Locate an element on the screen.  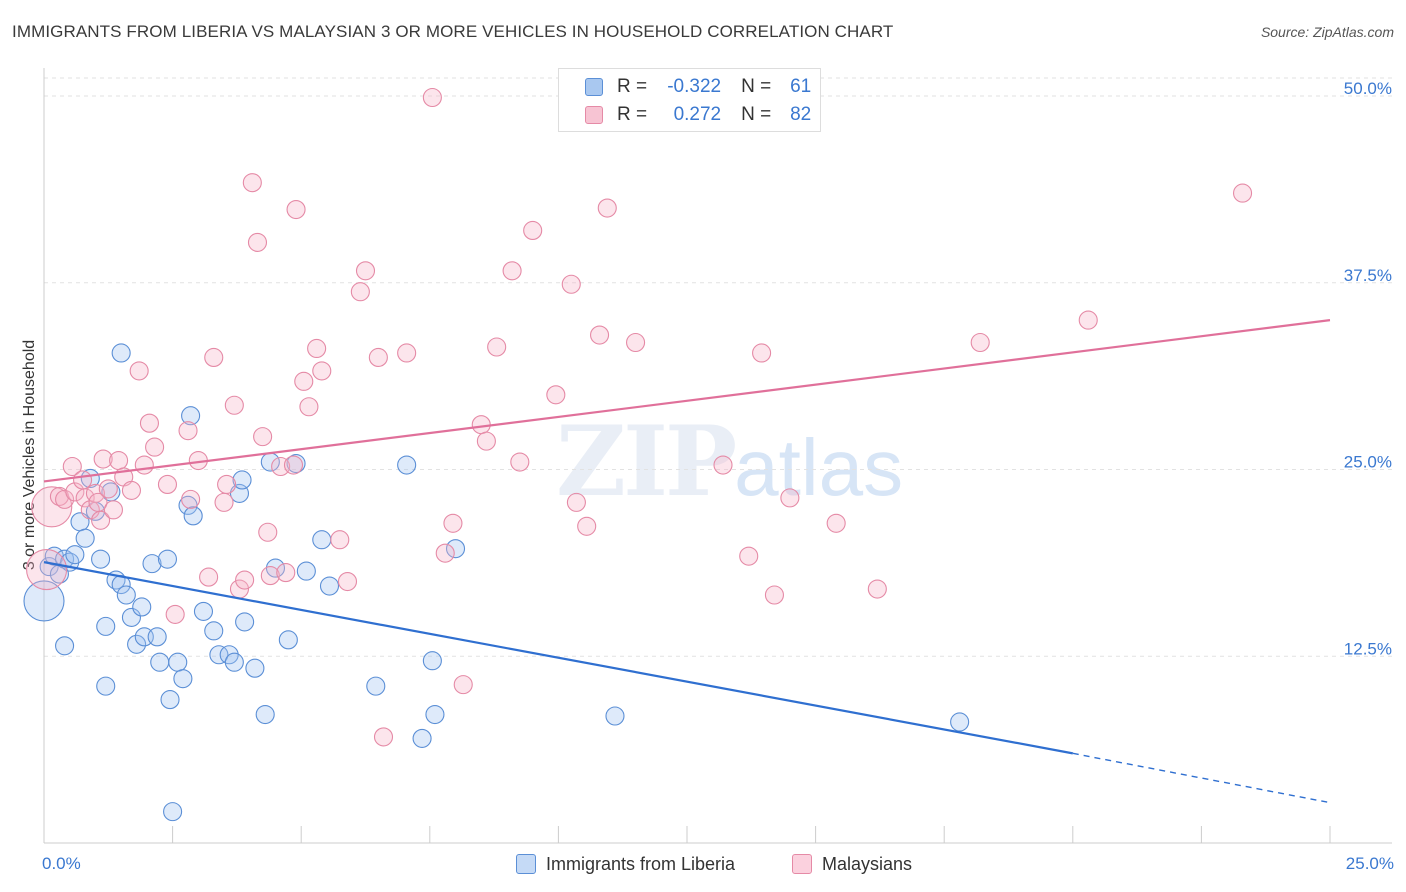
legend-r-label: R = is located at coordinates (632, 86).